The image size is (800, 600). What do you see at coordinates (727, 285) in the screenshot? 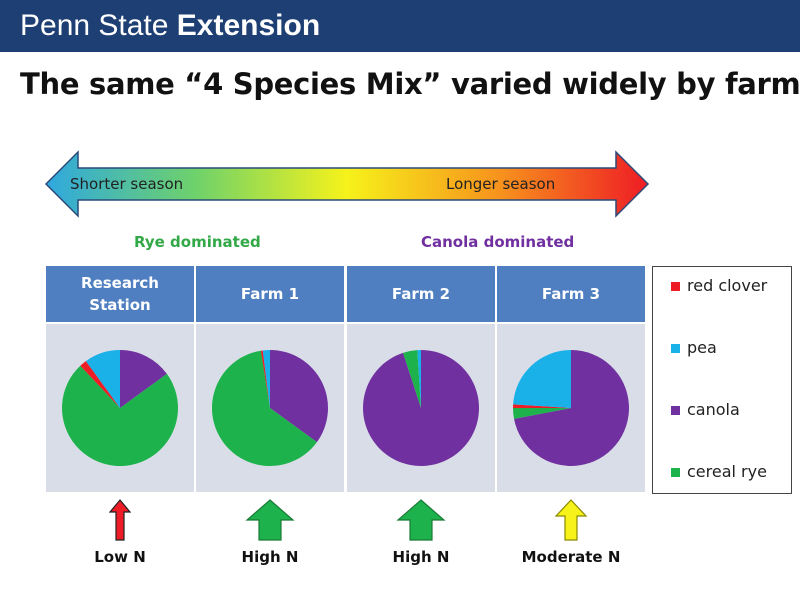
I see `legend-label: red clover` at bounding box center [727, 285].